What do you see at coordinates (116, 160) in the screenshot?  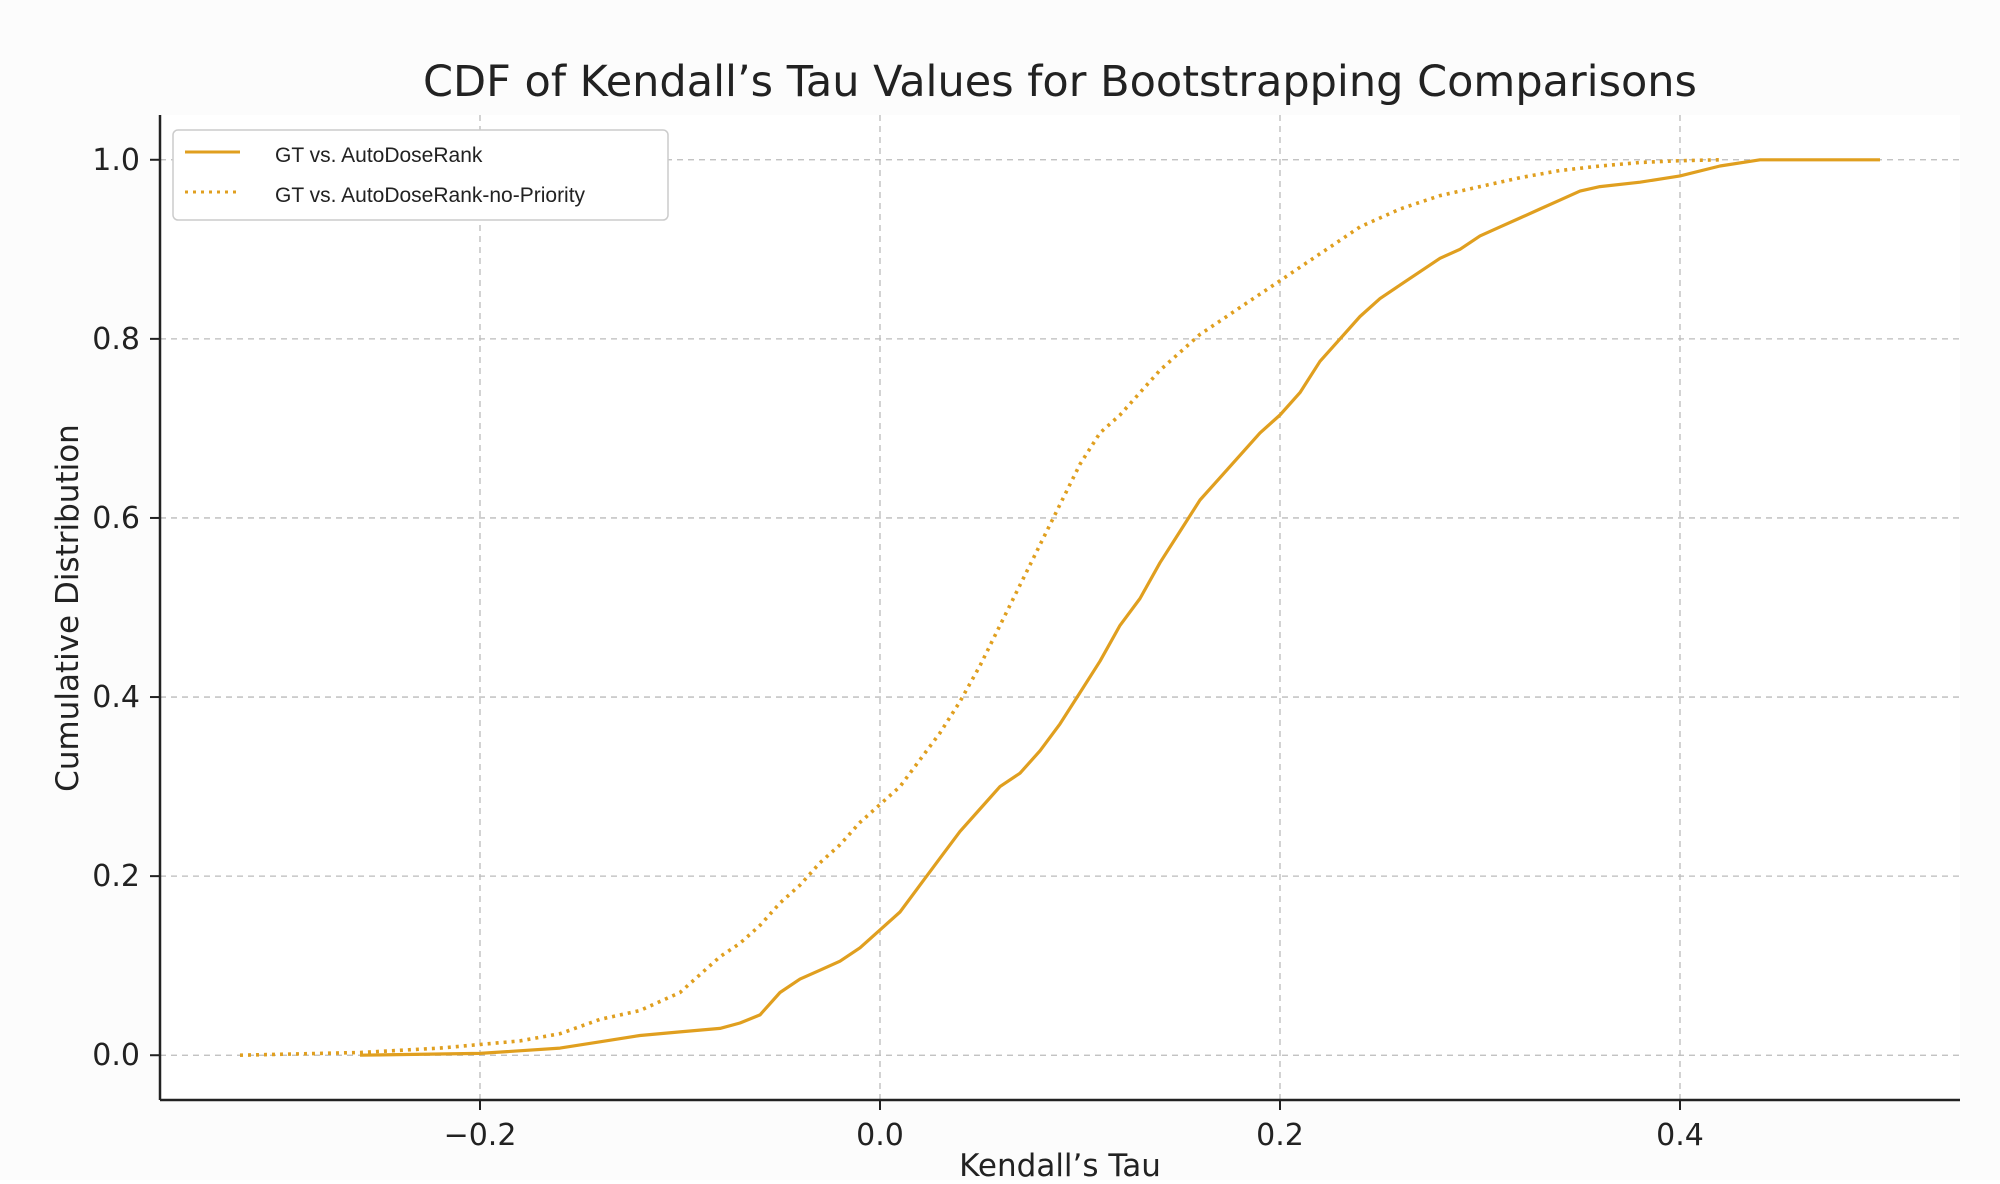 I see `y-tick-label: 1.0` at bounding box center [116, 160].